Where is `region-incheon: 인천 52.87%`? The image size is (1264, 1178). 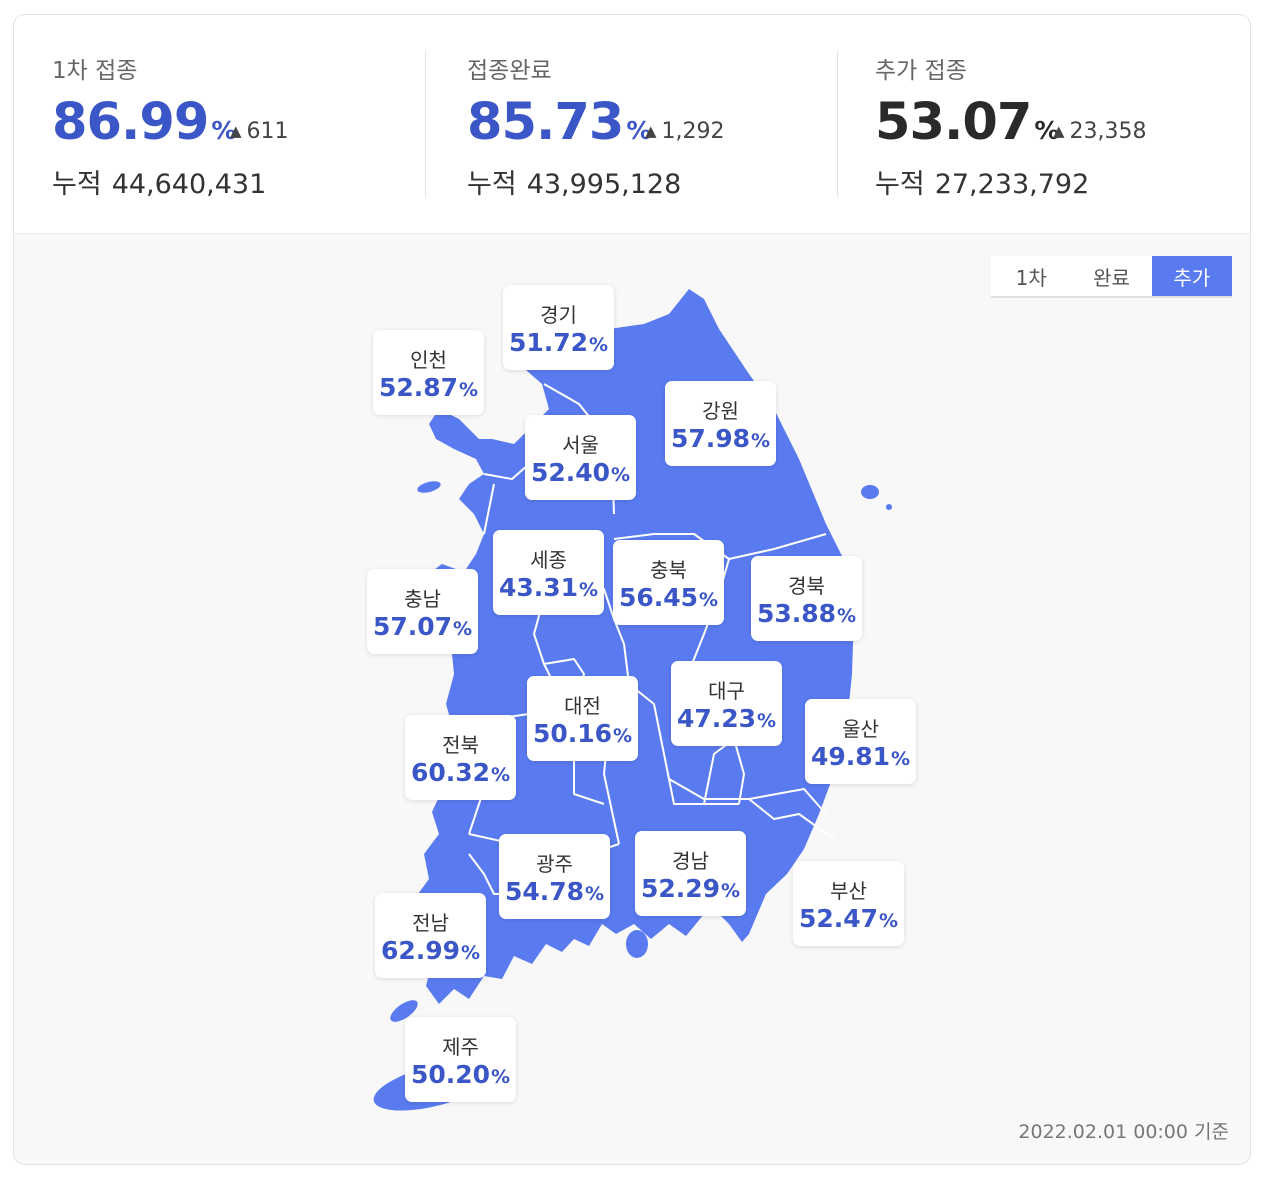
region-incheon: 인천 52.87% is located at coordinates (428, 372).